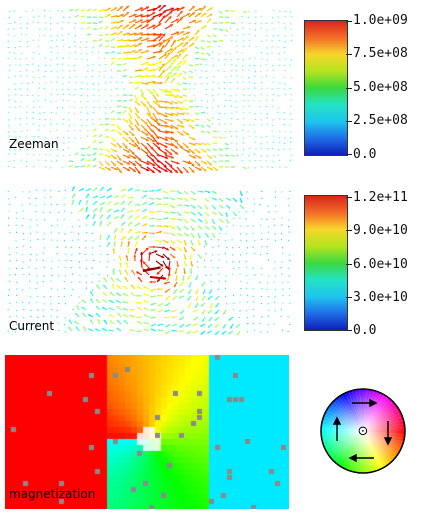  I want to click on wheel-arrow-head, so click(373, 403).